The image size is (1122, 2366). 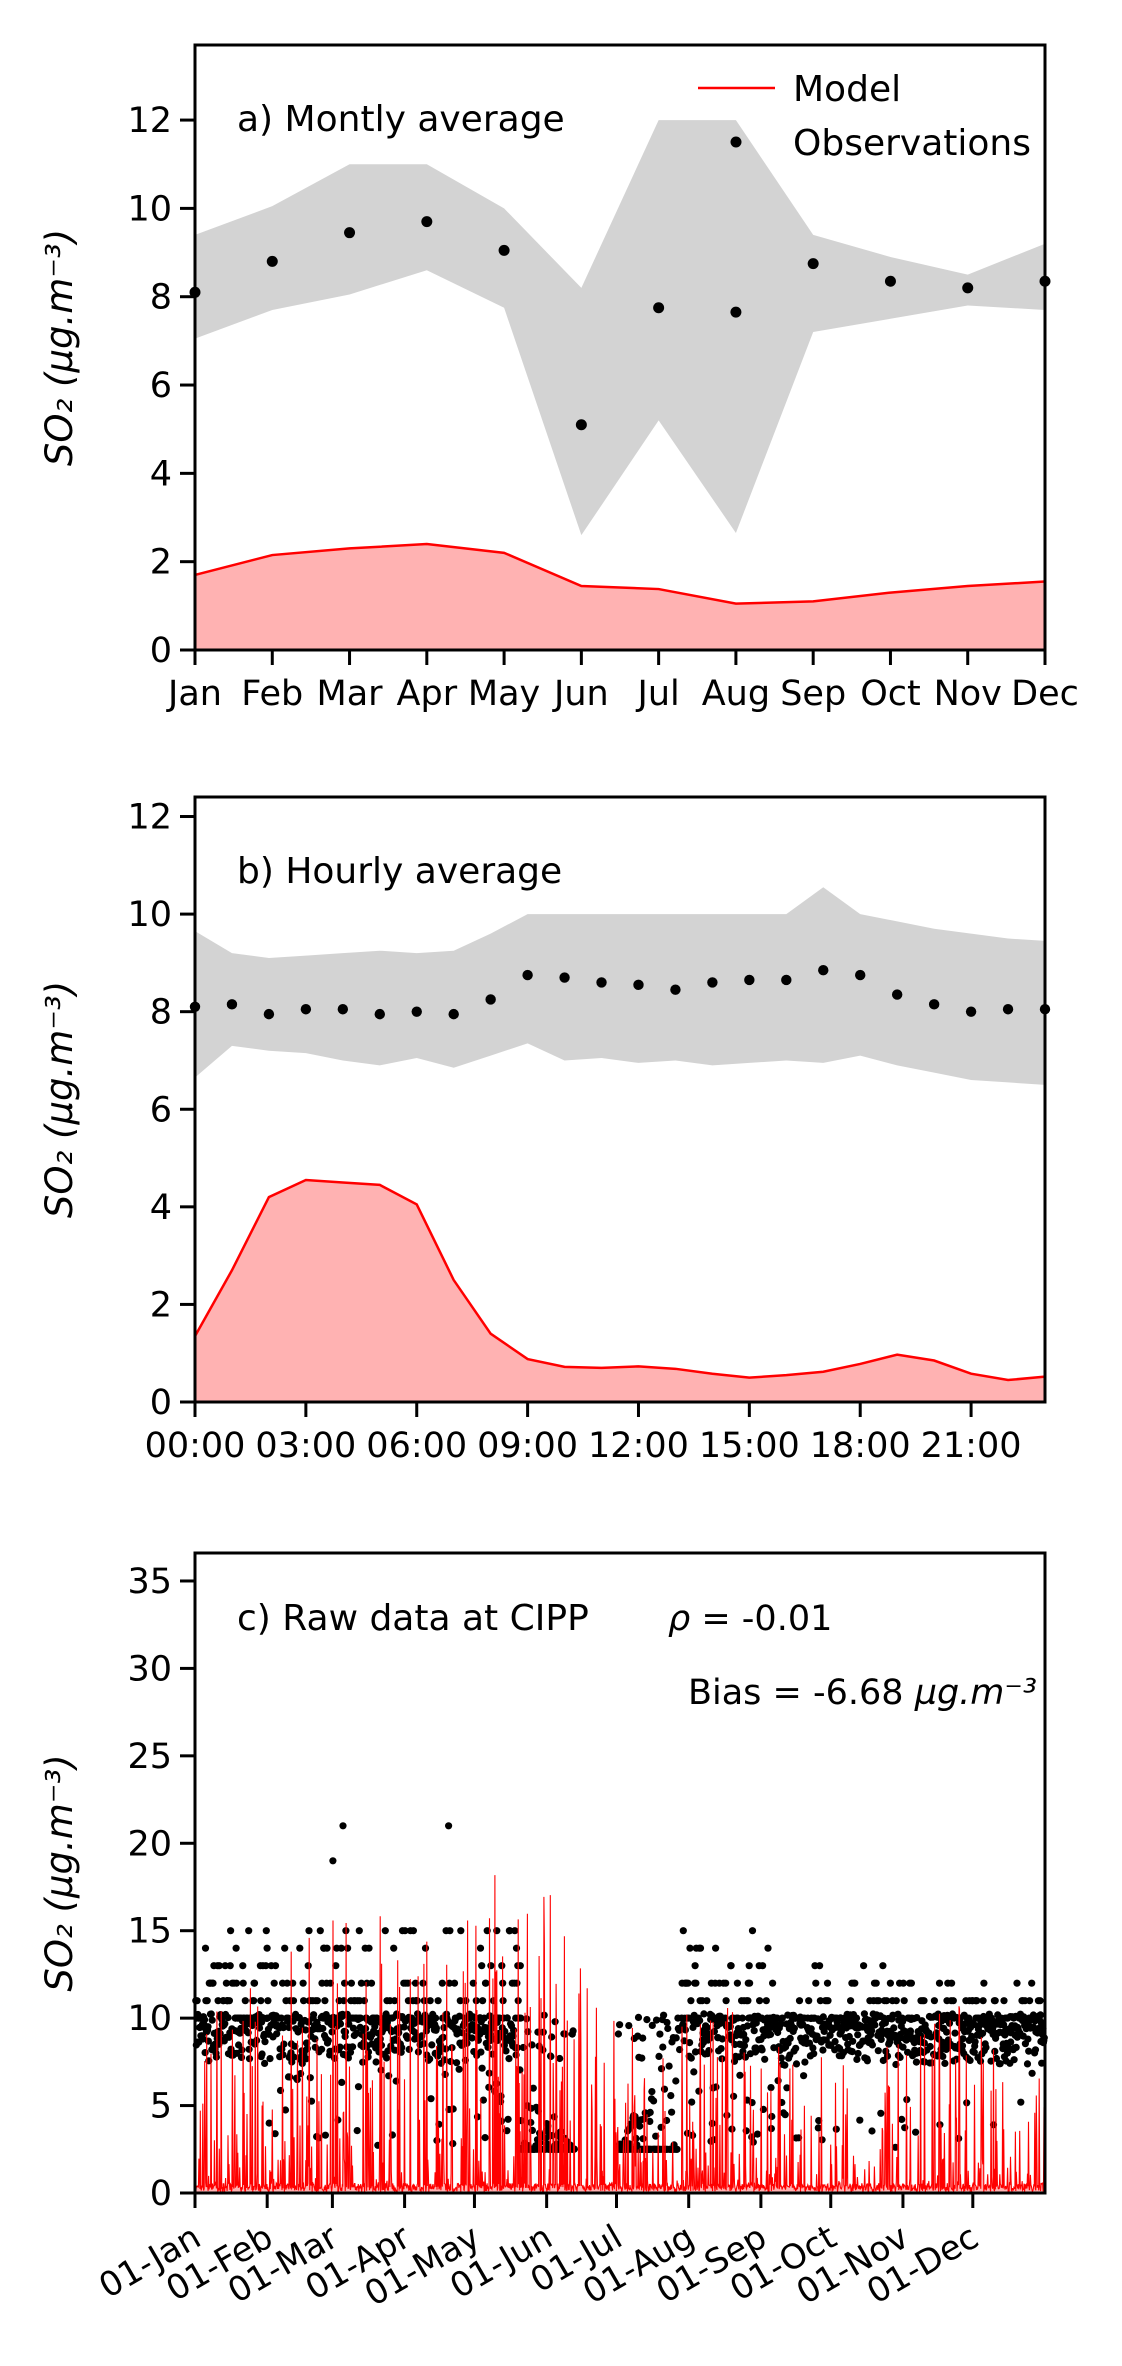 What do you see at coordinates (149, 1844) in the screenshot?
I see `y-tick-label: 20` at bounding box center [149, 1844].